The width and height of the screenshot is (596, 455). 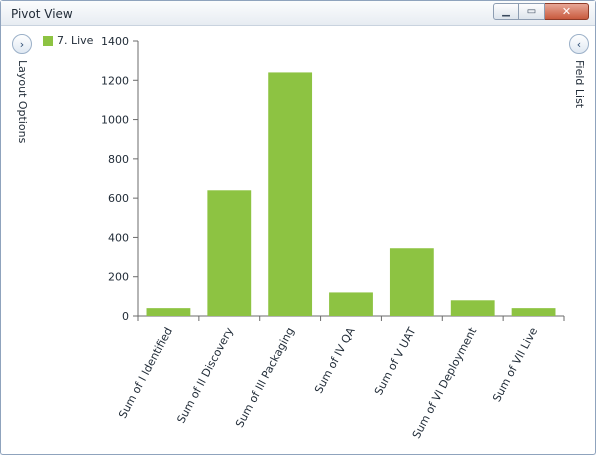 I want to click on category-label: Sum of I Identified, so click(x=145, y=372).